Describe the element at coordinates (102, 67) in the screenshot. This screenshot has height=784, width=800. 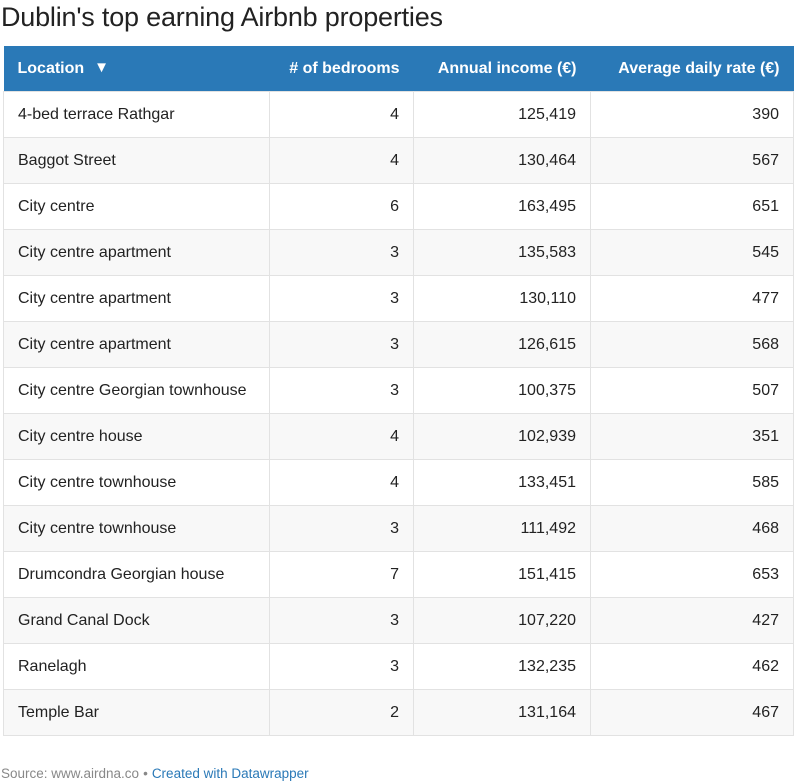
I see `sort-descending-icon: ▼` at that location.